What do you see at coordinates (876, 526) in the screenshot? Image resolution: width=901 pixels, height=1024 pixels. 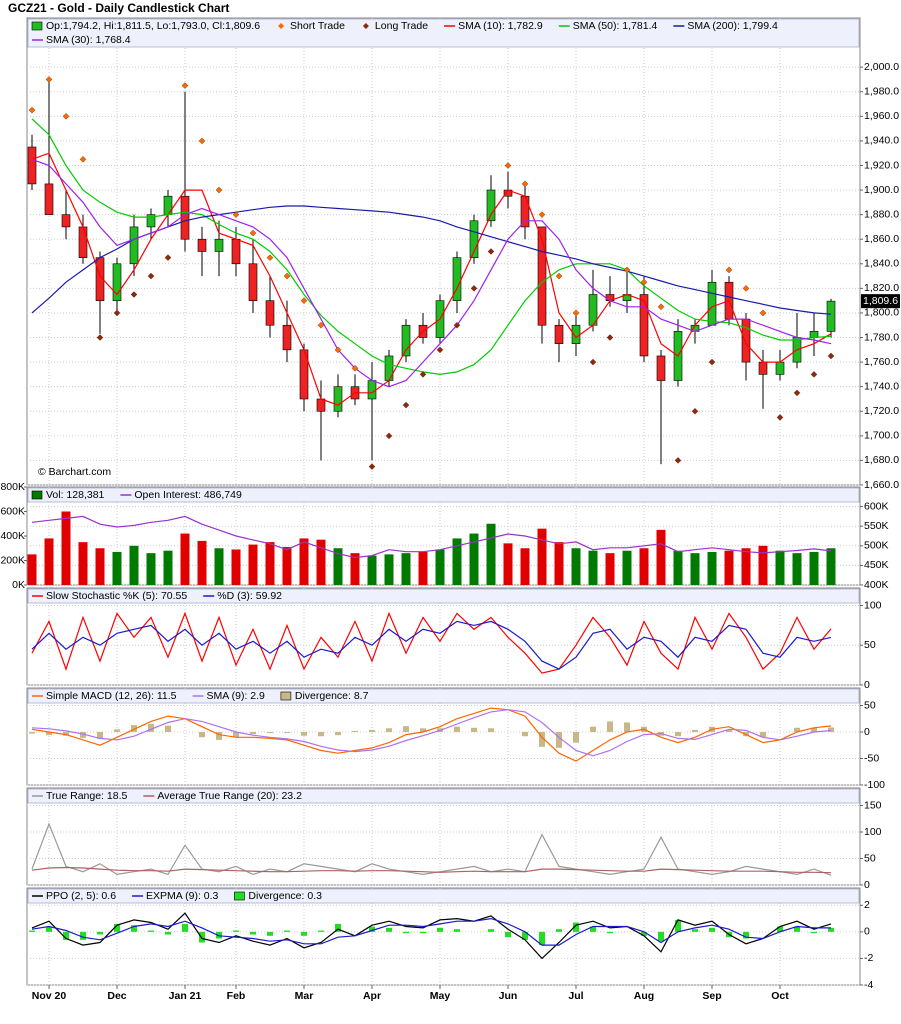 I see `y-tick-label: 550K` at bounding box center [876, 526].